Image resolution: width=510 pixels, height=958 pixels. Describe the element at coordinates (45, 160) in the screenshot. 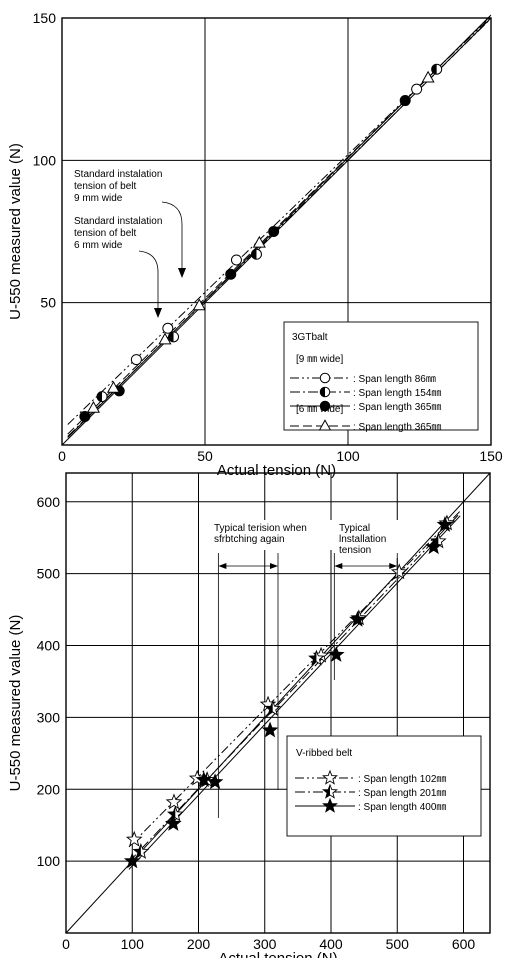

I see `c0-y-tick-label: 100` at that location.